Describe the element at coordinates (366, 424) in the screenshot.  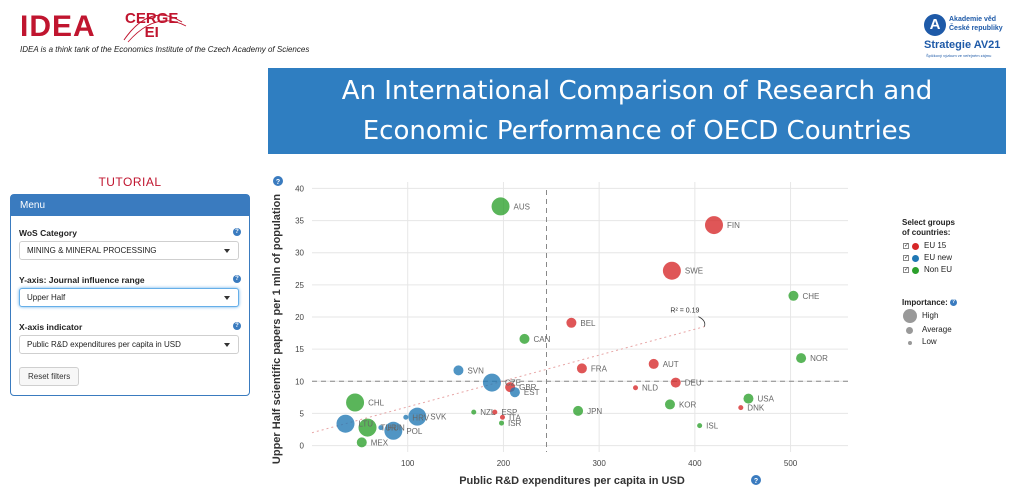
I see `point-label: LTU` at that location.